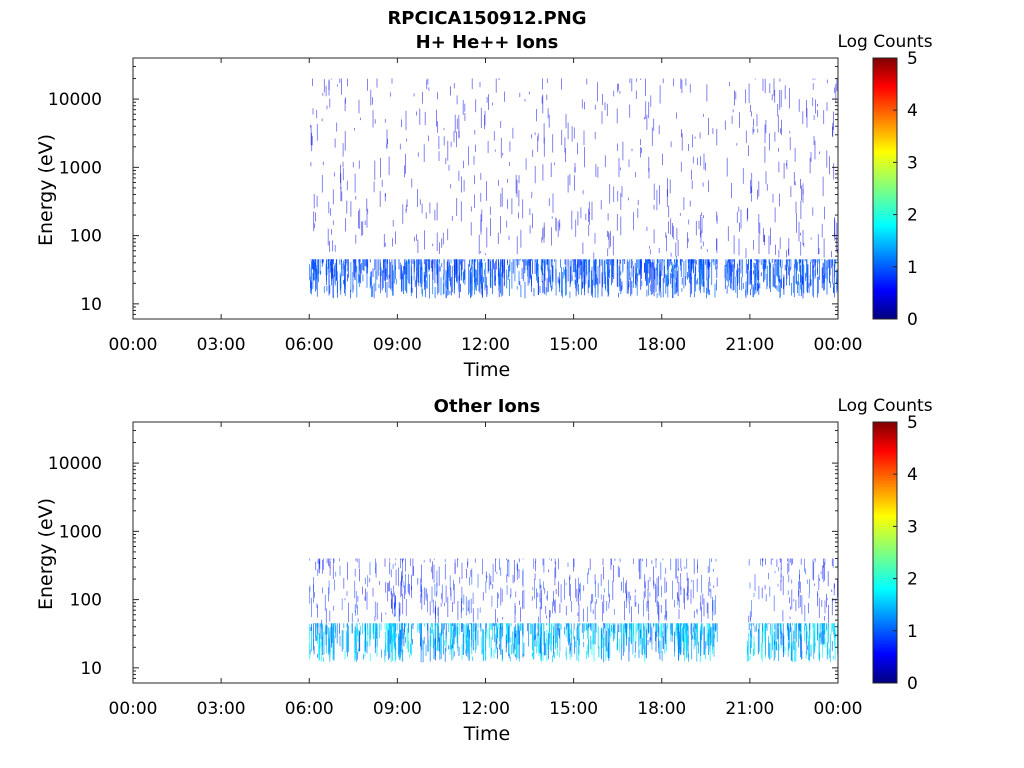 This screenshot has width=1024, height=768. Describe the element at coordinates (46, 190) in the screenshot. I see `y-axis-label: Energy (eV)` at that location.